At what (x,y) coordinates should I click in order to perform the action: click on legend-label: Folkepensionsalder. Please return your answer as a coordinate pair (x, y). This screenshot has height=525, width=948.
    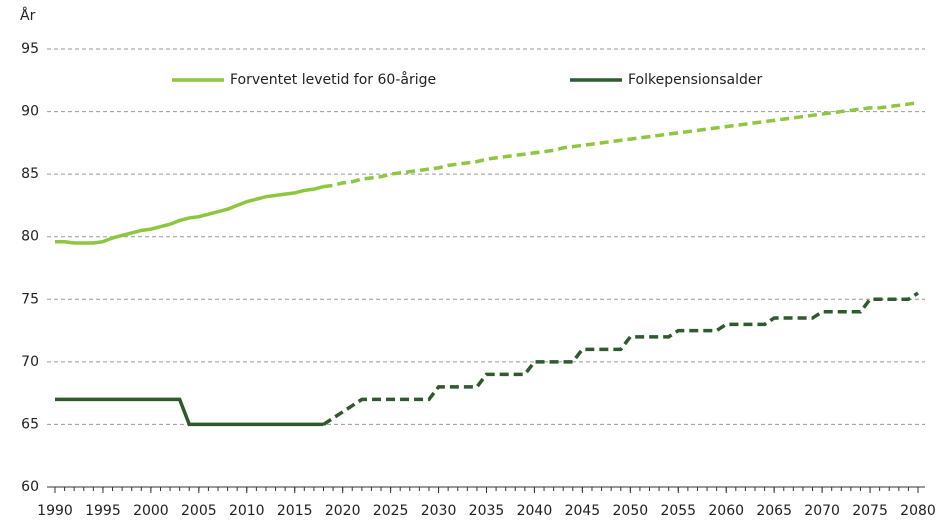
    Looking at the image, I should click on (695, 80).